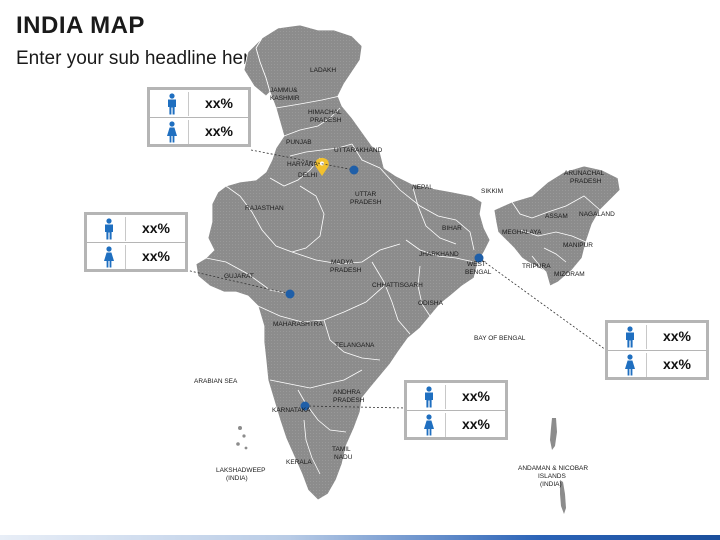 Image resolution: width=720 pixels, height=540 pixels. Describe the element at coordinates (553, 434) in the screenshot. I see `andaman-islands` at that location.